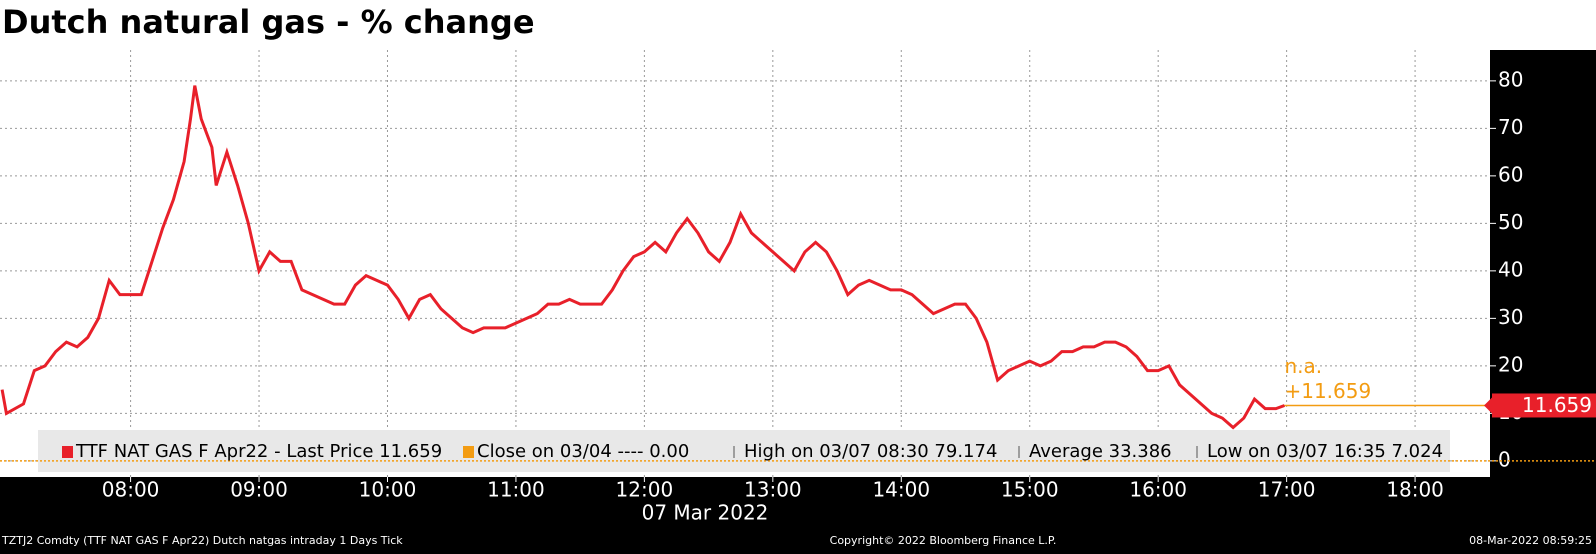 The width and height of the screenshot is (1596, 554). Describe the element at coordinates (1530, 540) in the screenshot. I see `footer-timestamp: 08-Mar-2022 08:59:25` at that location.